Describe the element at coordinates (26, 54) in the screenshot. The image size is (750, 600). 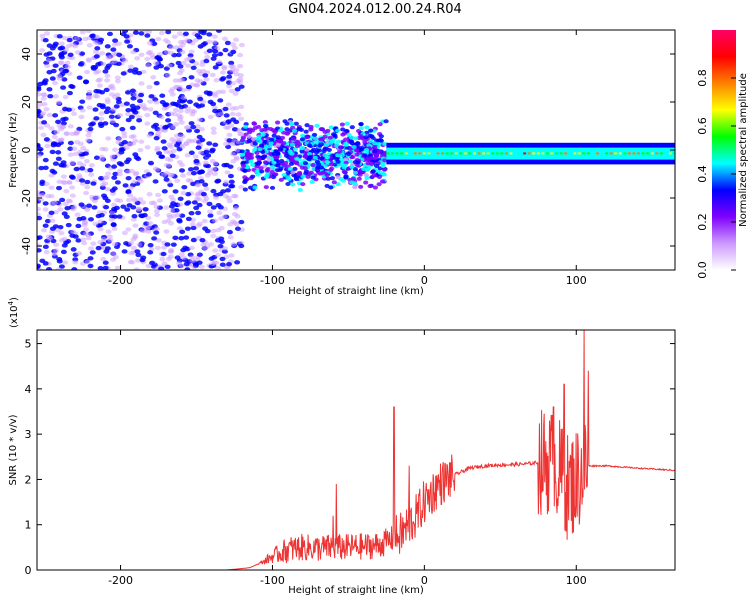
I see `y-tick-label: 40` at that location.